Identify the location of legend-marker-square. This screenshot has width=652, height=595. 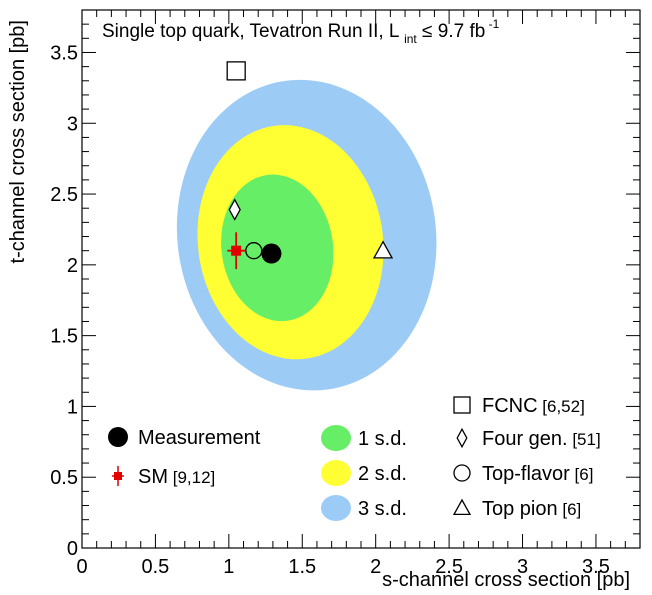
(462, 405).